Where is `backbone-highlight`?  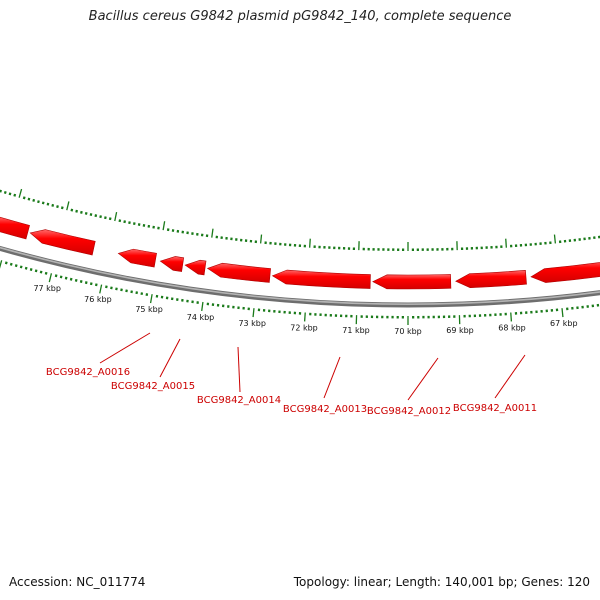
backbone-highlight is located at coordinates (300, 275).